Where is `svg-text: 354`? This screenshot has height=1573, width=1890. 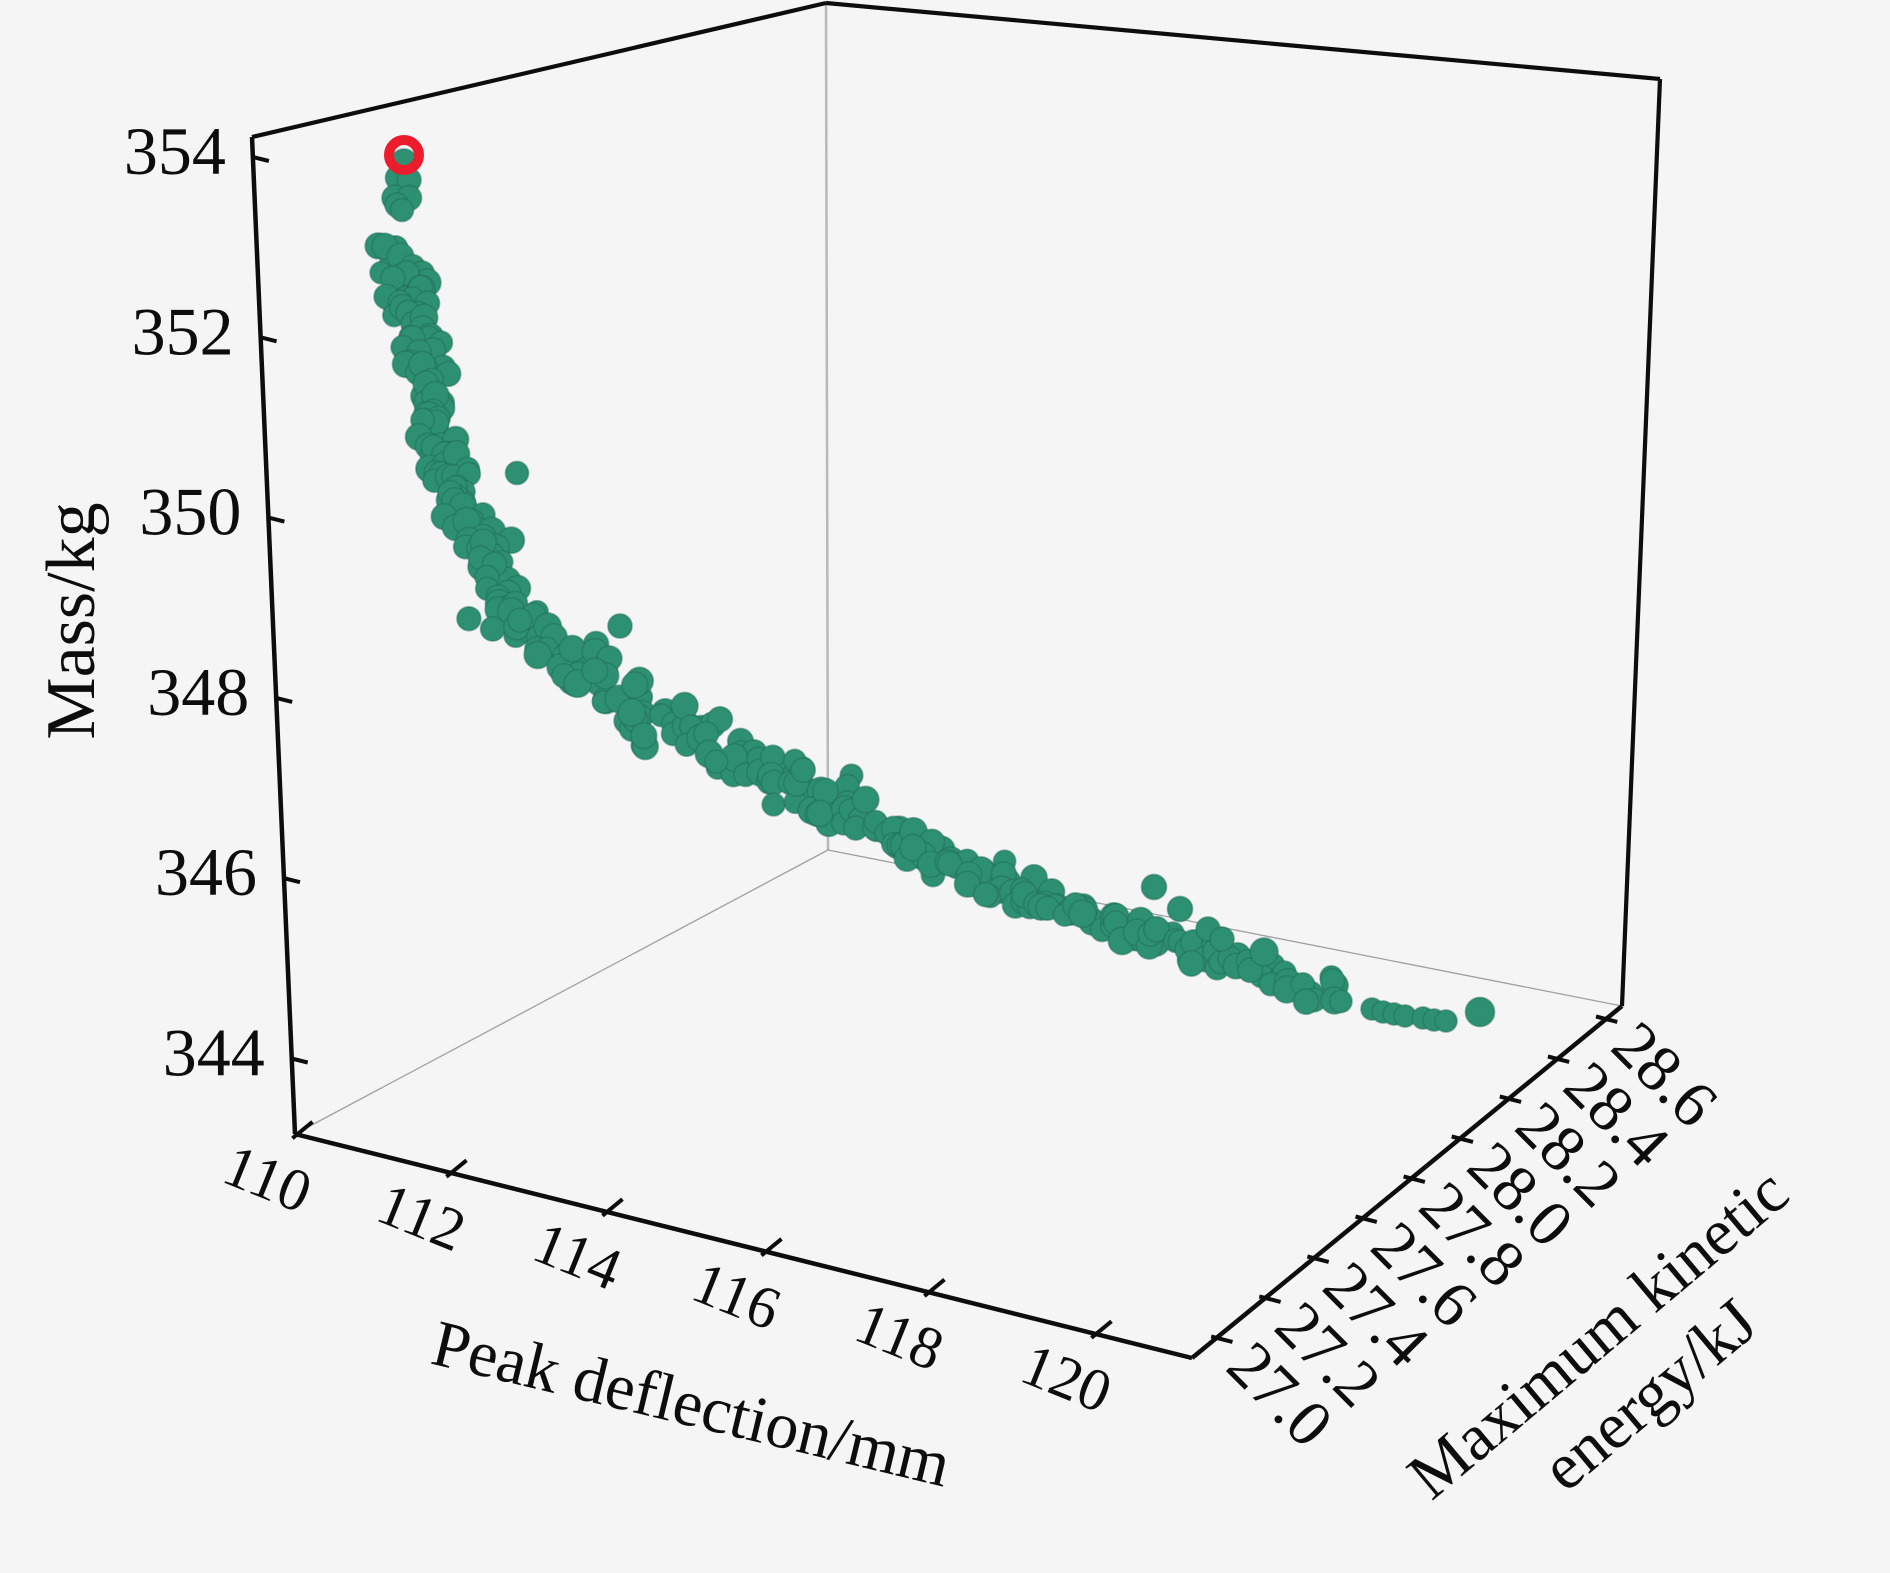 svg-text: 354 is located at coordinates (175, 151).